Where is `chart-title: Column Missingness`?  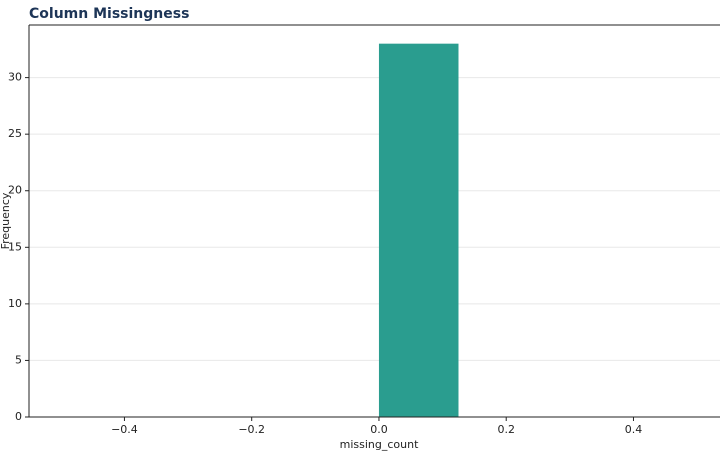 chart-title: Column Missingness is located at coordinates (109, 14).